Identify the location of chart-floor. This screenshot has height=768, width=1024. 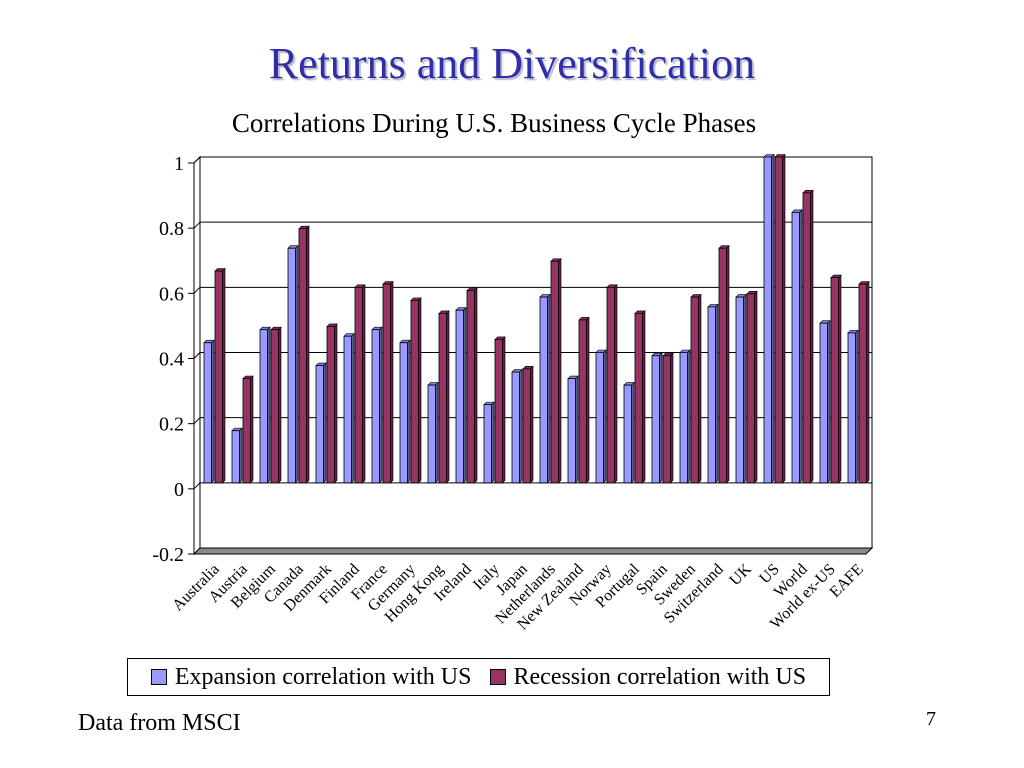
(533, 551).